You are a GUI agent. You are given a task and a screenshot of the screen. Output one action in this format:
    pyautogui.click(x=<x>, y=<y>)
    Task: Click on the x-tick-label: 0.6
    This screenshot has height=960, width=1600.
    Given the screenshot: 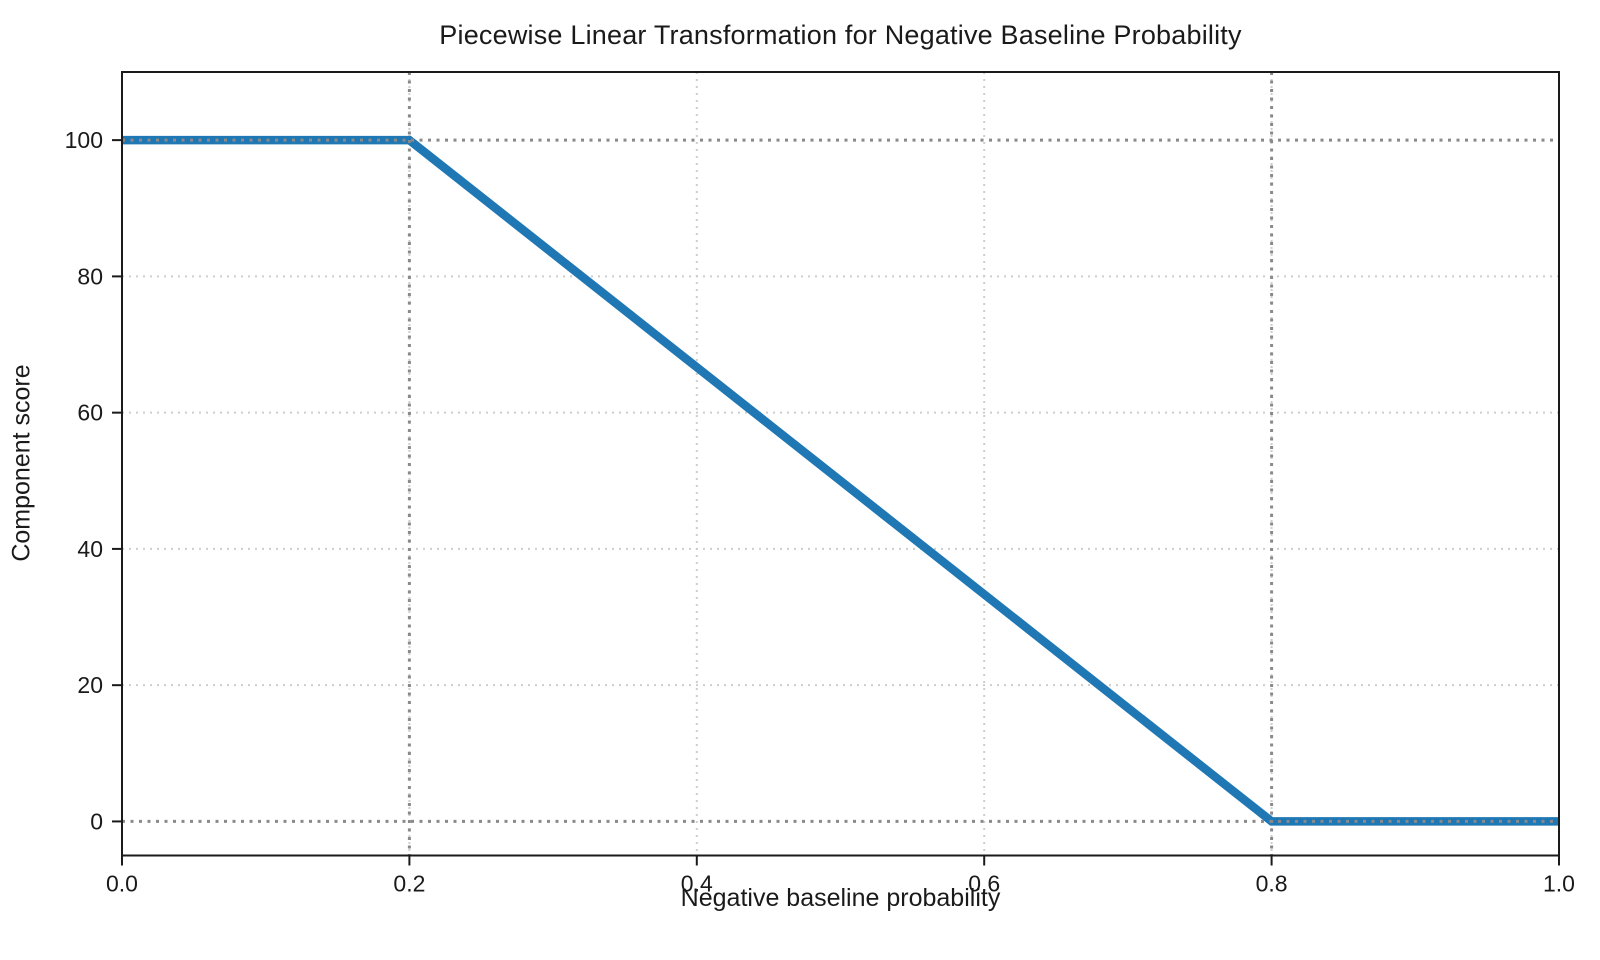 What is the action you would take?
    pyautogui.click(x=984, y=884)
    